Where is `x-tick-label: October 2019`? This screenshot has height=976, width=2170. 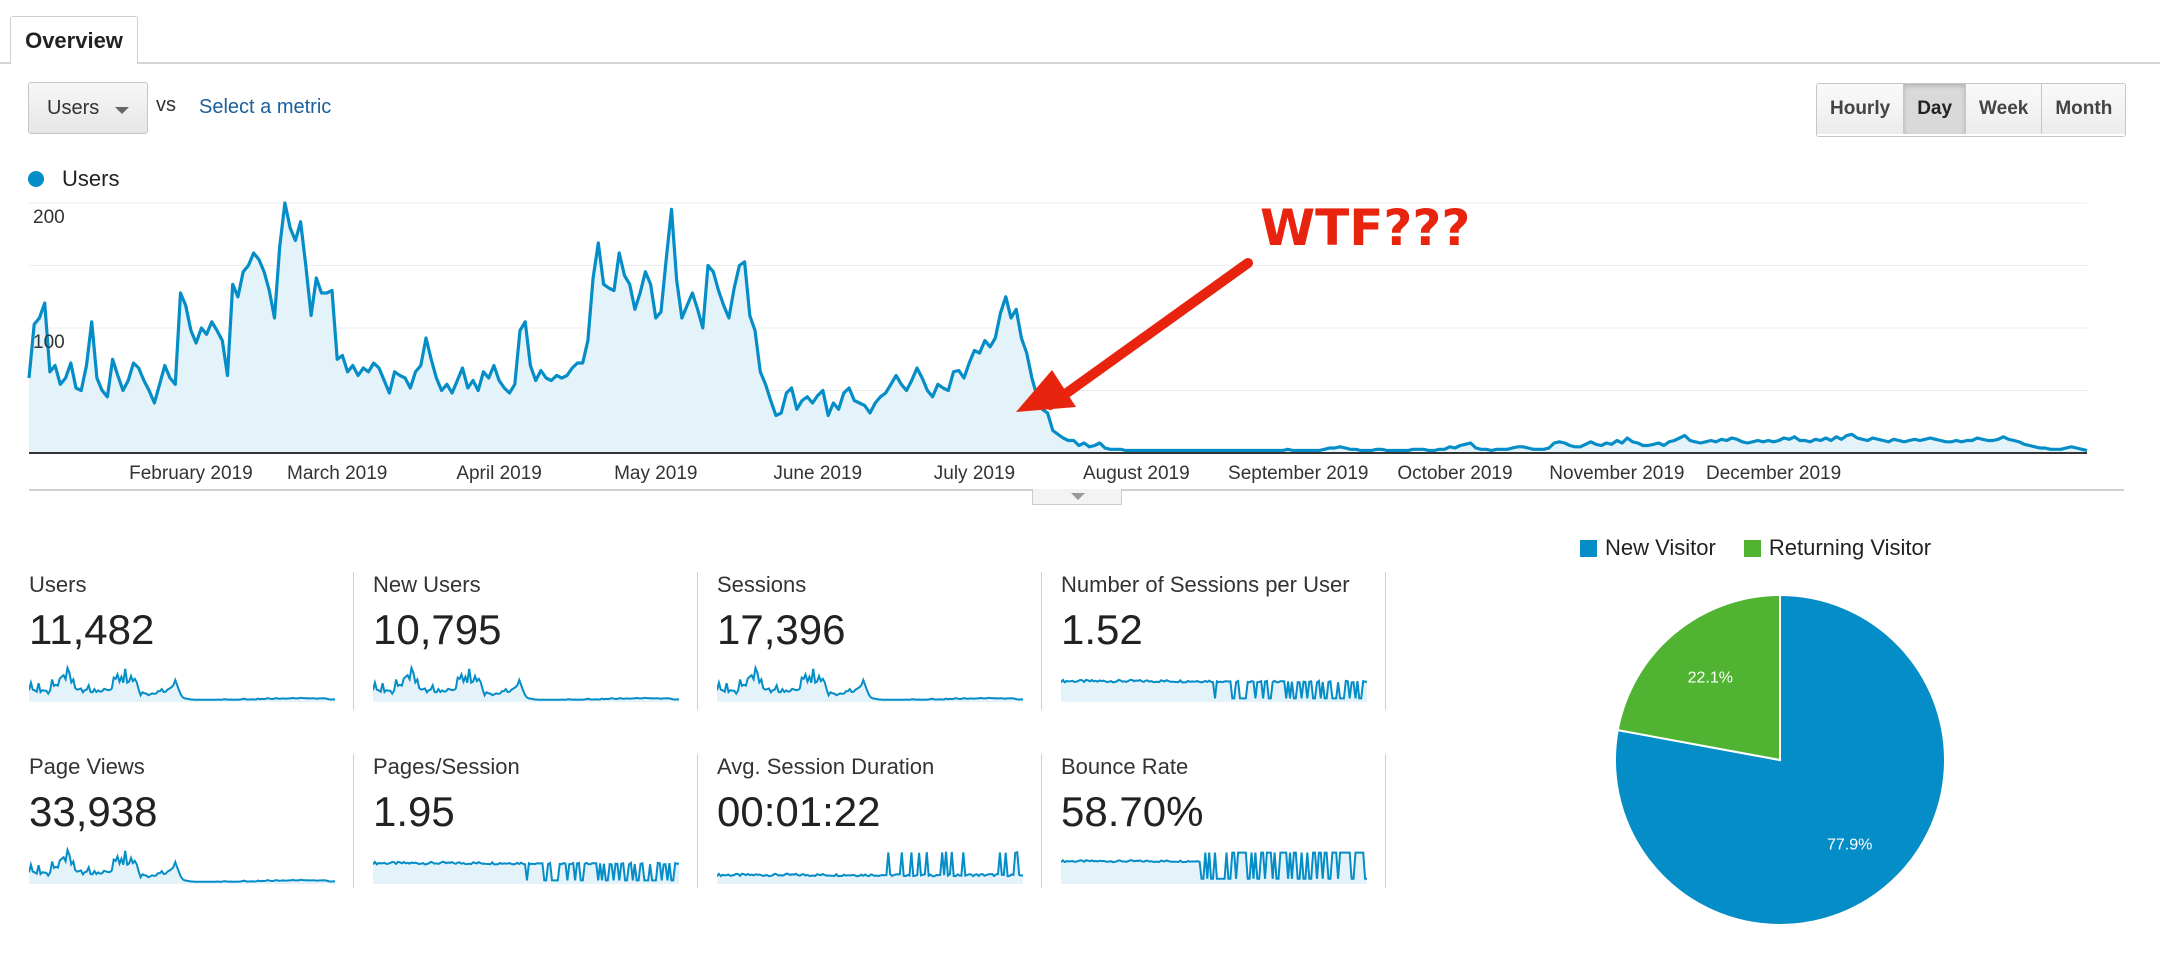
x-tick-label: October 2019 is located at coordinates (1454, 473).